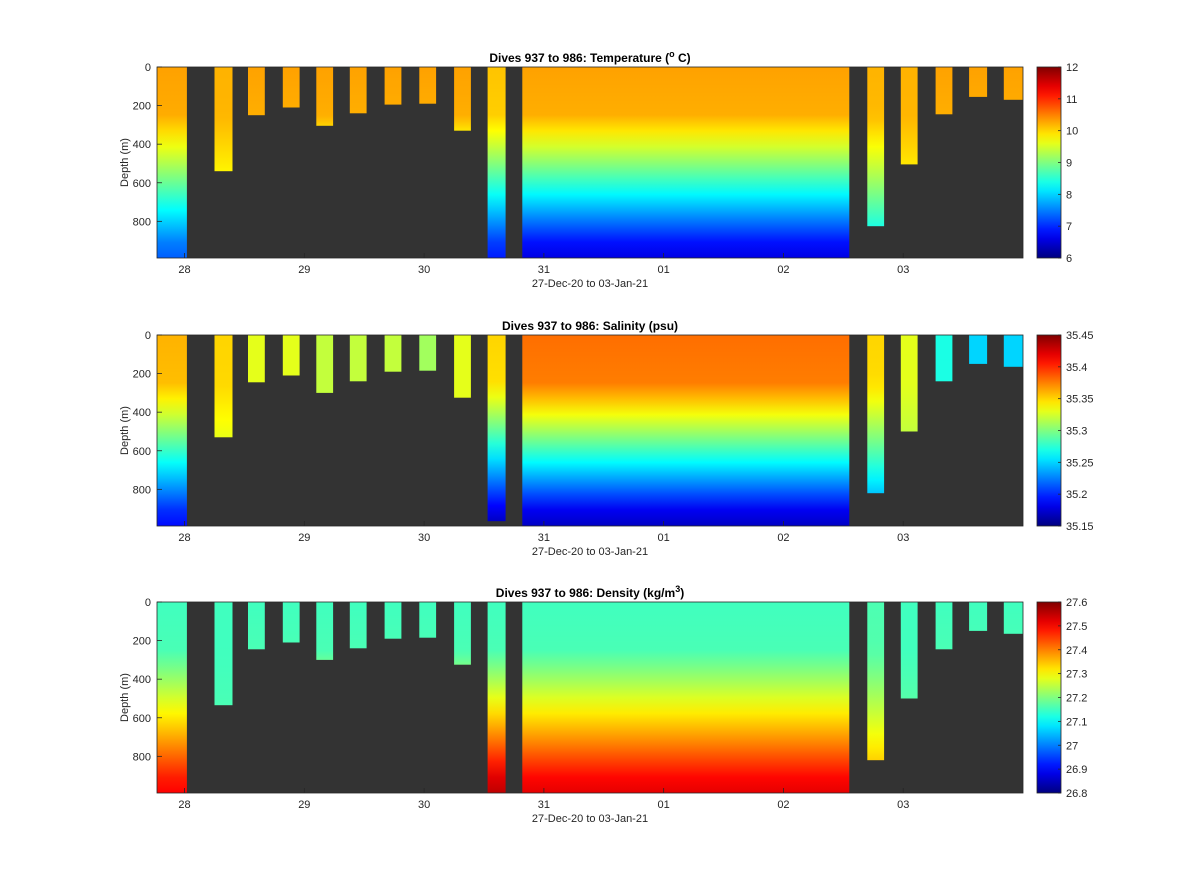  Describe the element at coordinates (1072, 132) in the screenshot. I see `colorbar-tick-label: 10` at that location.